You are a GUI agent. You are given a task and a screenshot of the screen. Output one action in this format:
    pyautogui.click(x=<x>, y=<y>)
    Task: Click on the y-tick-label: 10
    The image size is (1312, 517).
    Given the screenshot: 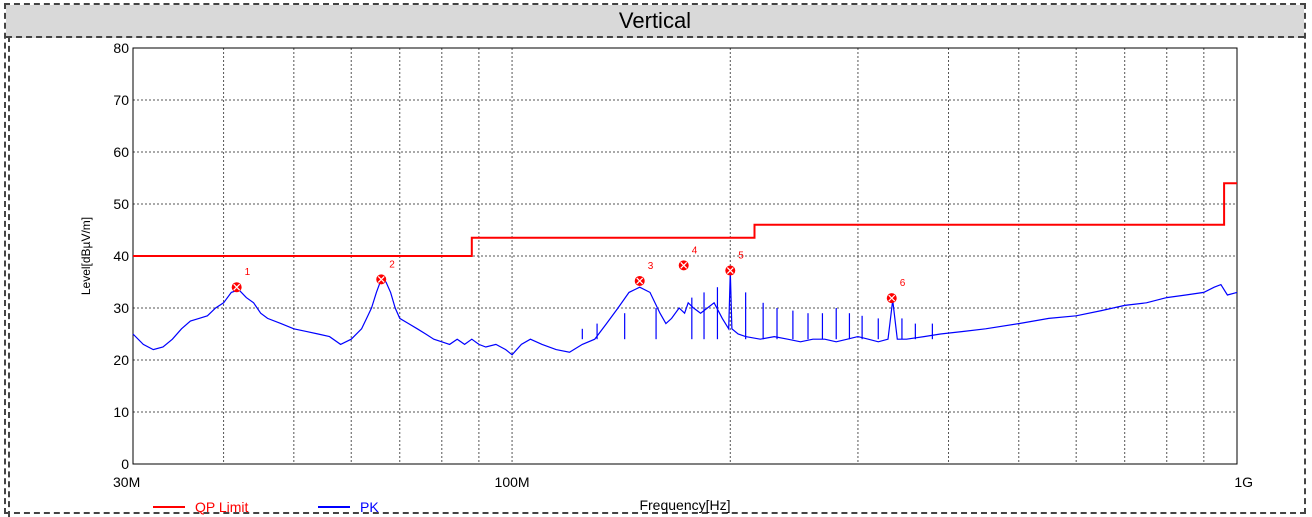 What is the action you would take?
    pyautogui.click(x=121, y=412)
    